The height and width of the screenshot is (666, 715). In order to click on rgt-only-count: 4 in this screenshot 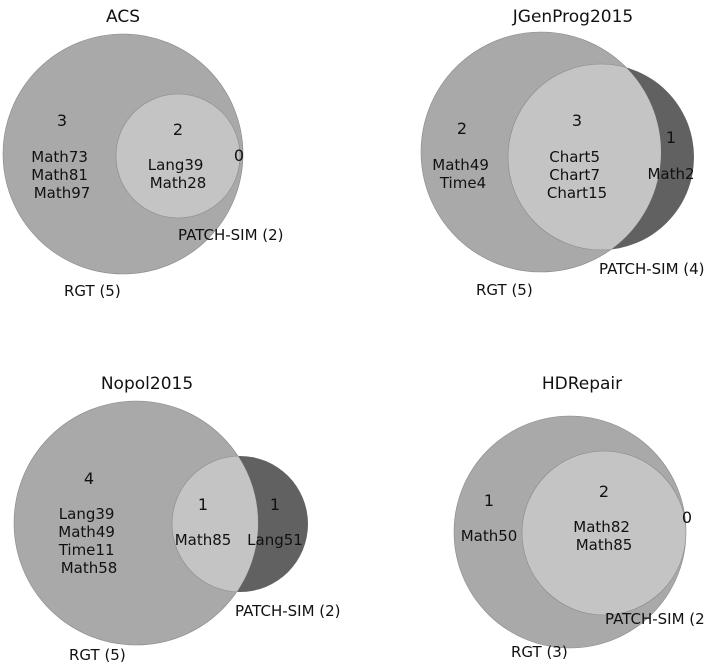, I will do `click(89, 478)`.